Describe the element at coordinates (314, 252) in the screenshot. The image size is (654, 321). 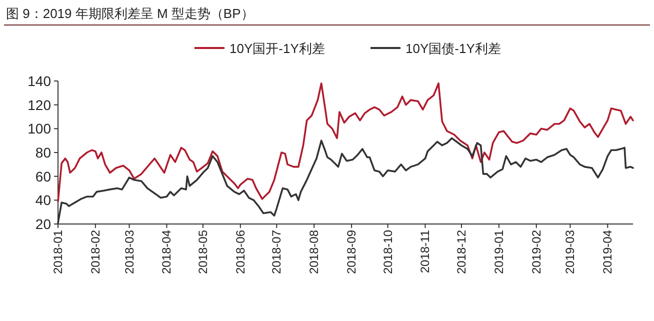
I see `x-tick-label: 2018-08` at that location.